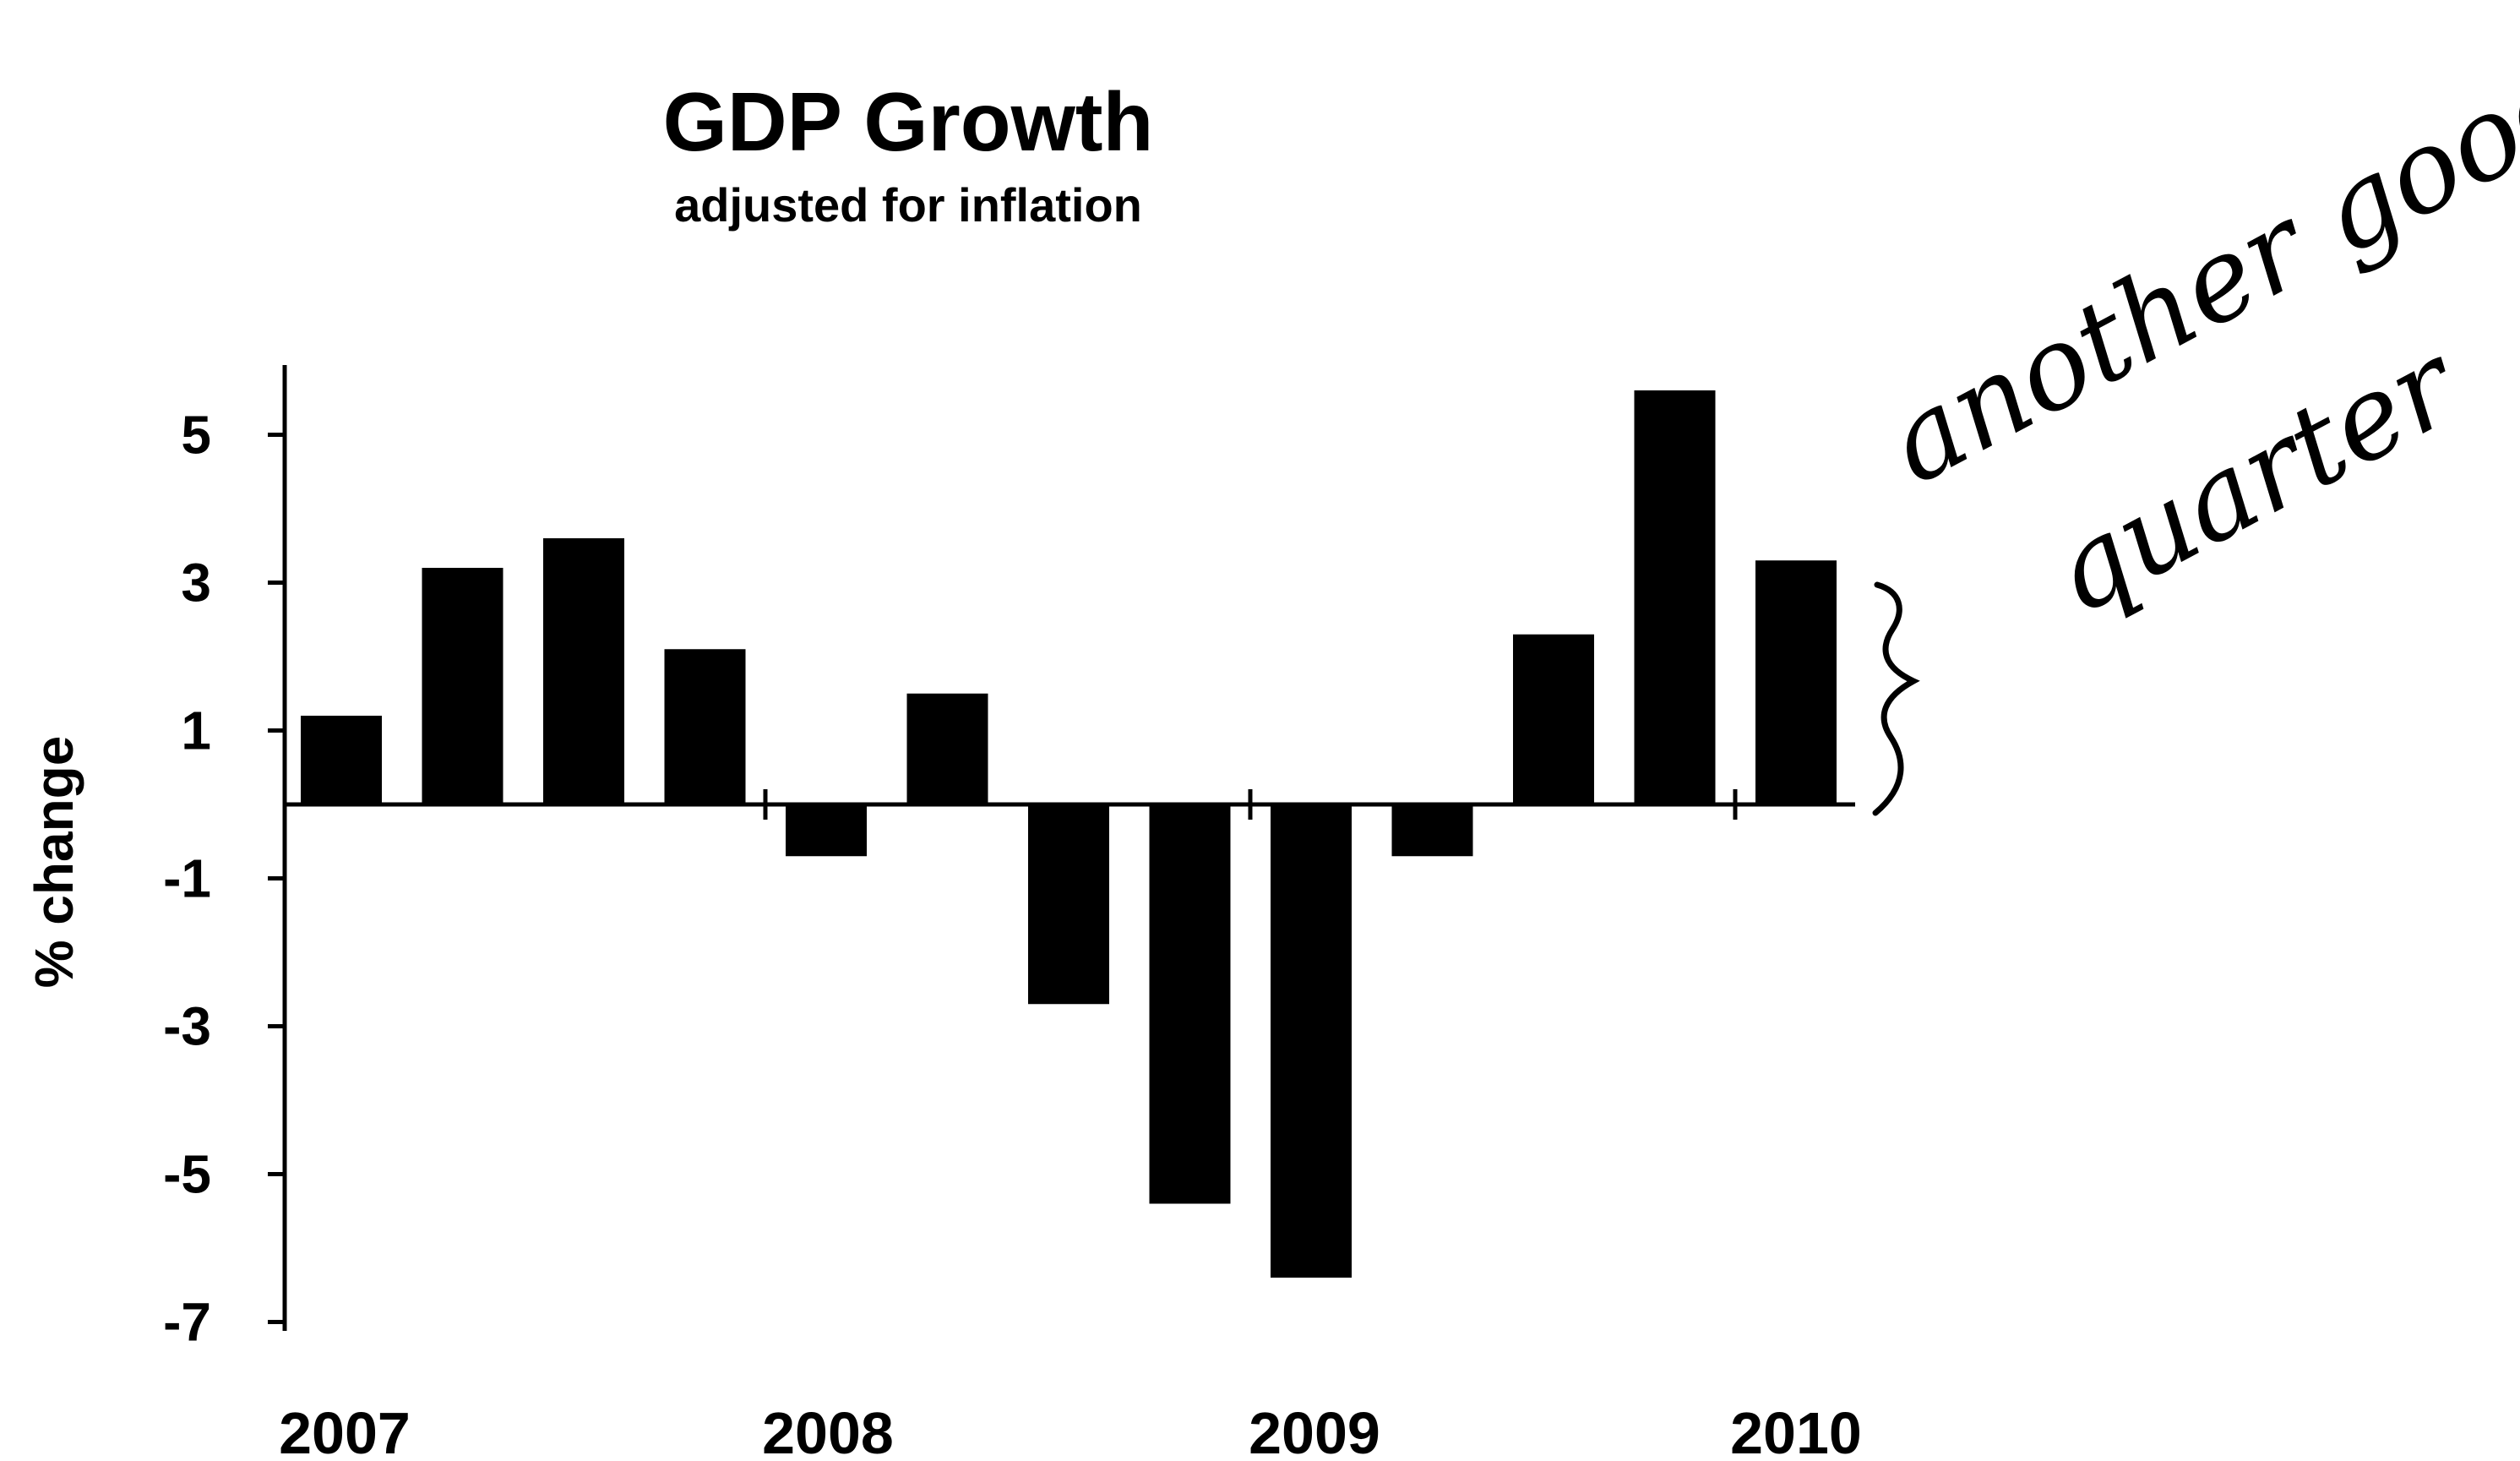  What do you see at coordinates (224, 879) in the screenshot?
I see `y-ticks: 5 3 1 -1 -3 -5 -7` at bounding box center [224, 879].